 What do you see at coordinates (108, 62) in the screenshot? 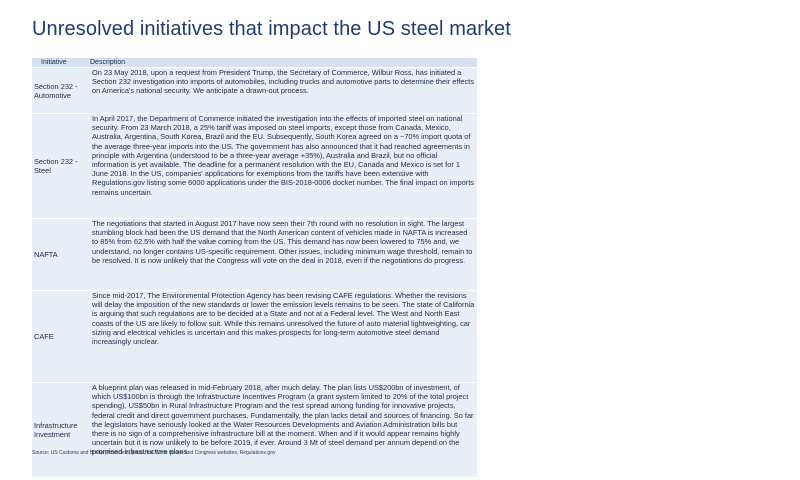
I see `header-description: Description` at bounding box center [108, 62].